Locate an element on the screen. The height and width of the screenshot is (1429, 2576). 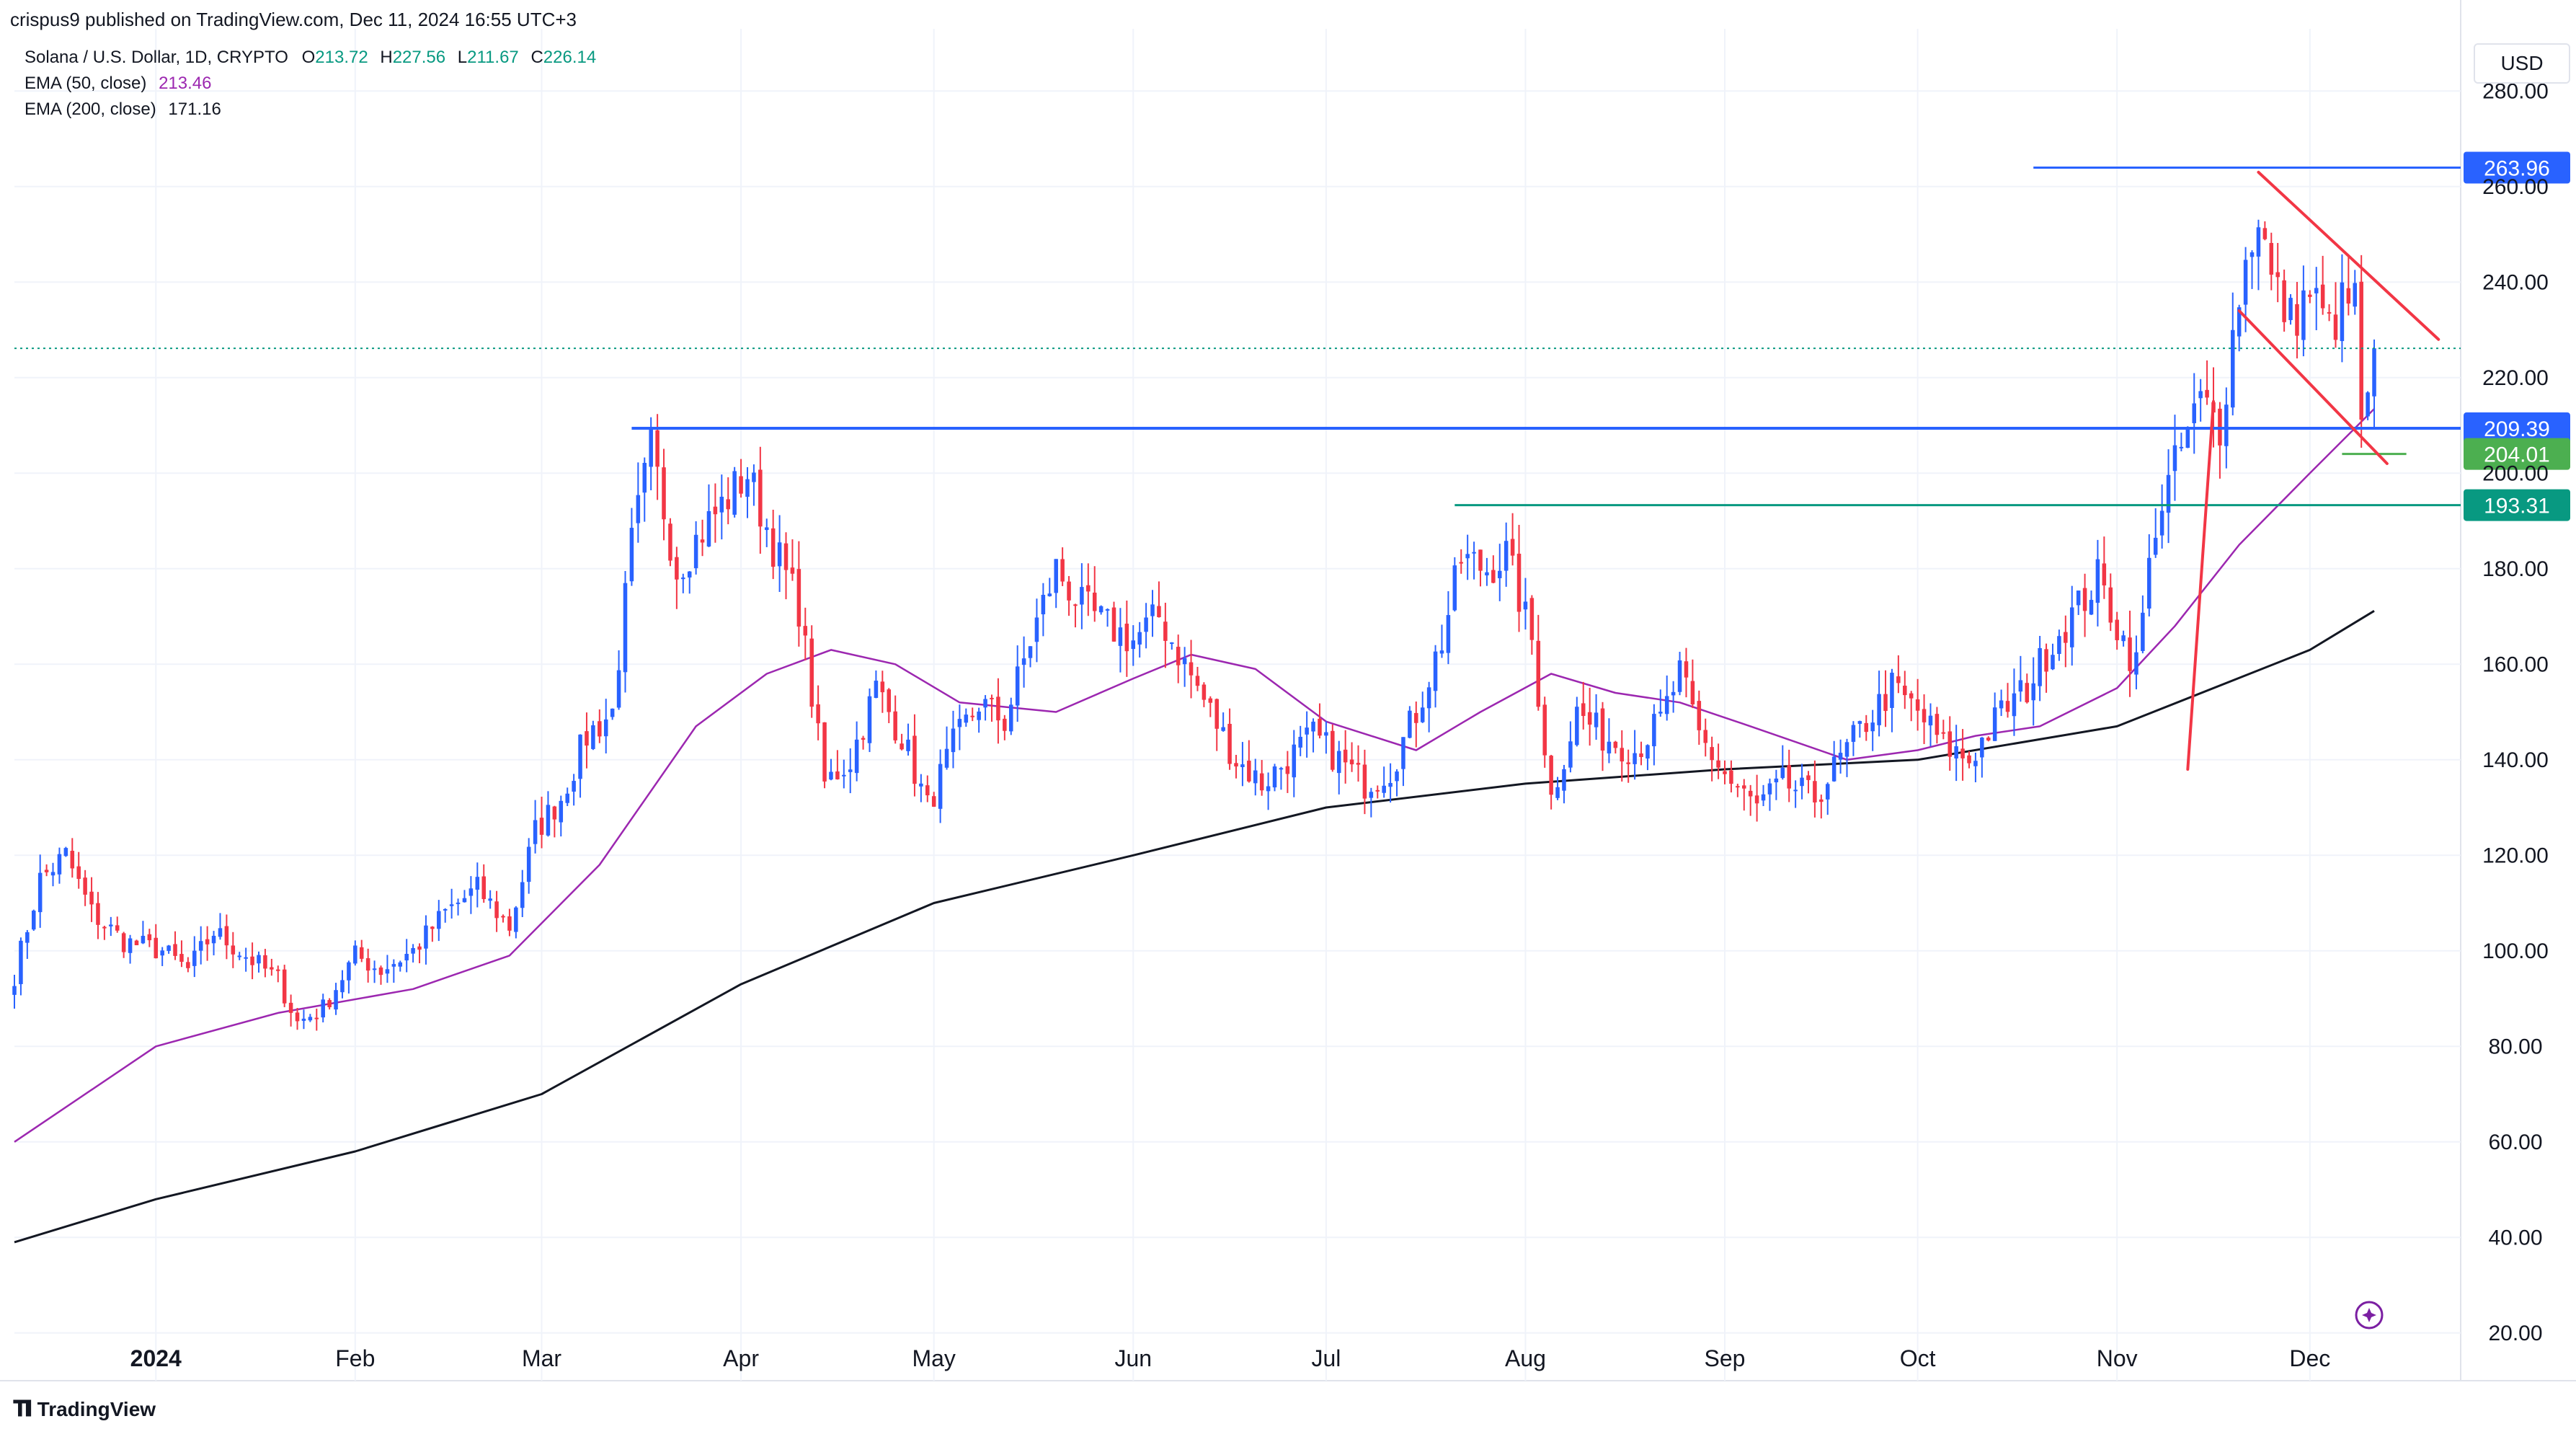
time-axis: 2024 Feb Mar Apr May Jun Jul Aug Sep Oct Nov Dec is located at coordinates (1230, 1358).